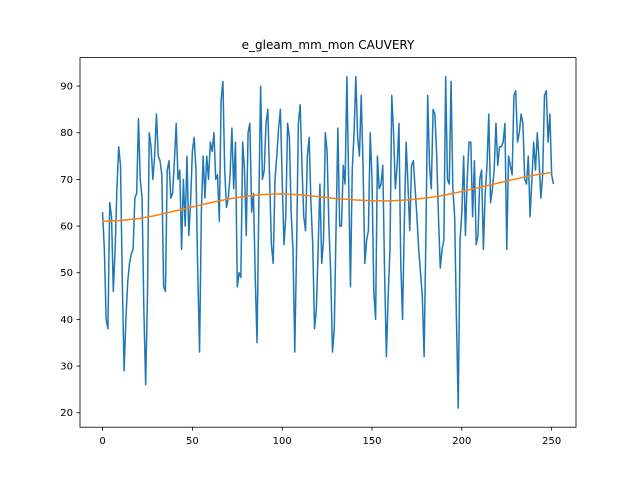  I want to click on x-tick-label: 250, so click(551, 441).